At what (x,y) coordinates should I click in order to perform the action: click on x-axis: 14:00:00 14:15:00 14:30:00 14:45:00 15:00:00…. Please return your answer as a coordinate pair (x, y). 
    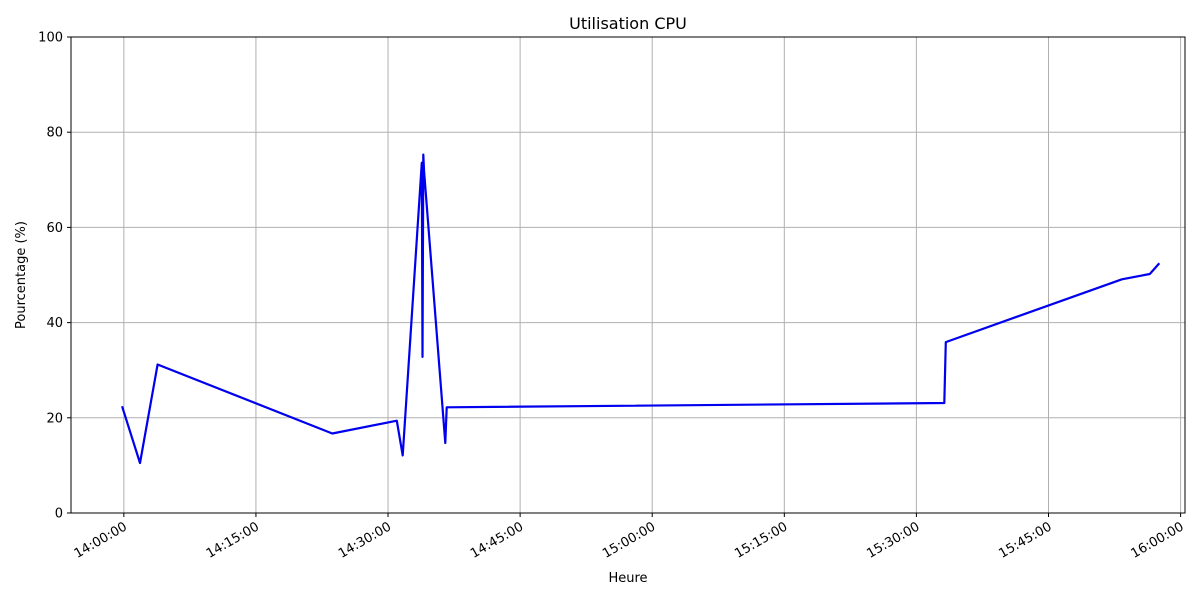
    Looking at the image, I should click on (629, 537).